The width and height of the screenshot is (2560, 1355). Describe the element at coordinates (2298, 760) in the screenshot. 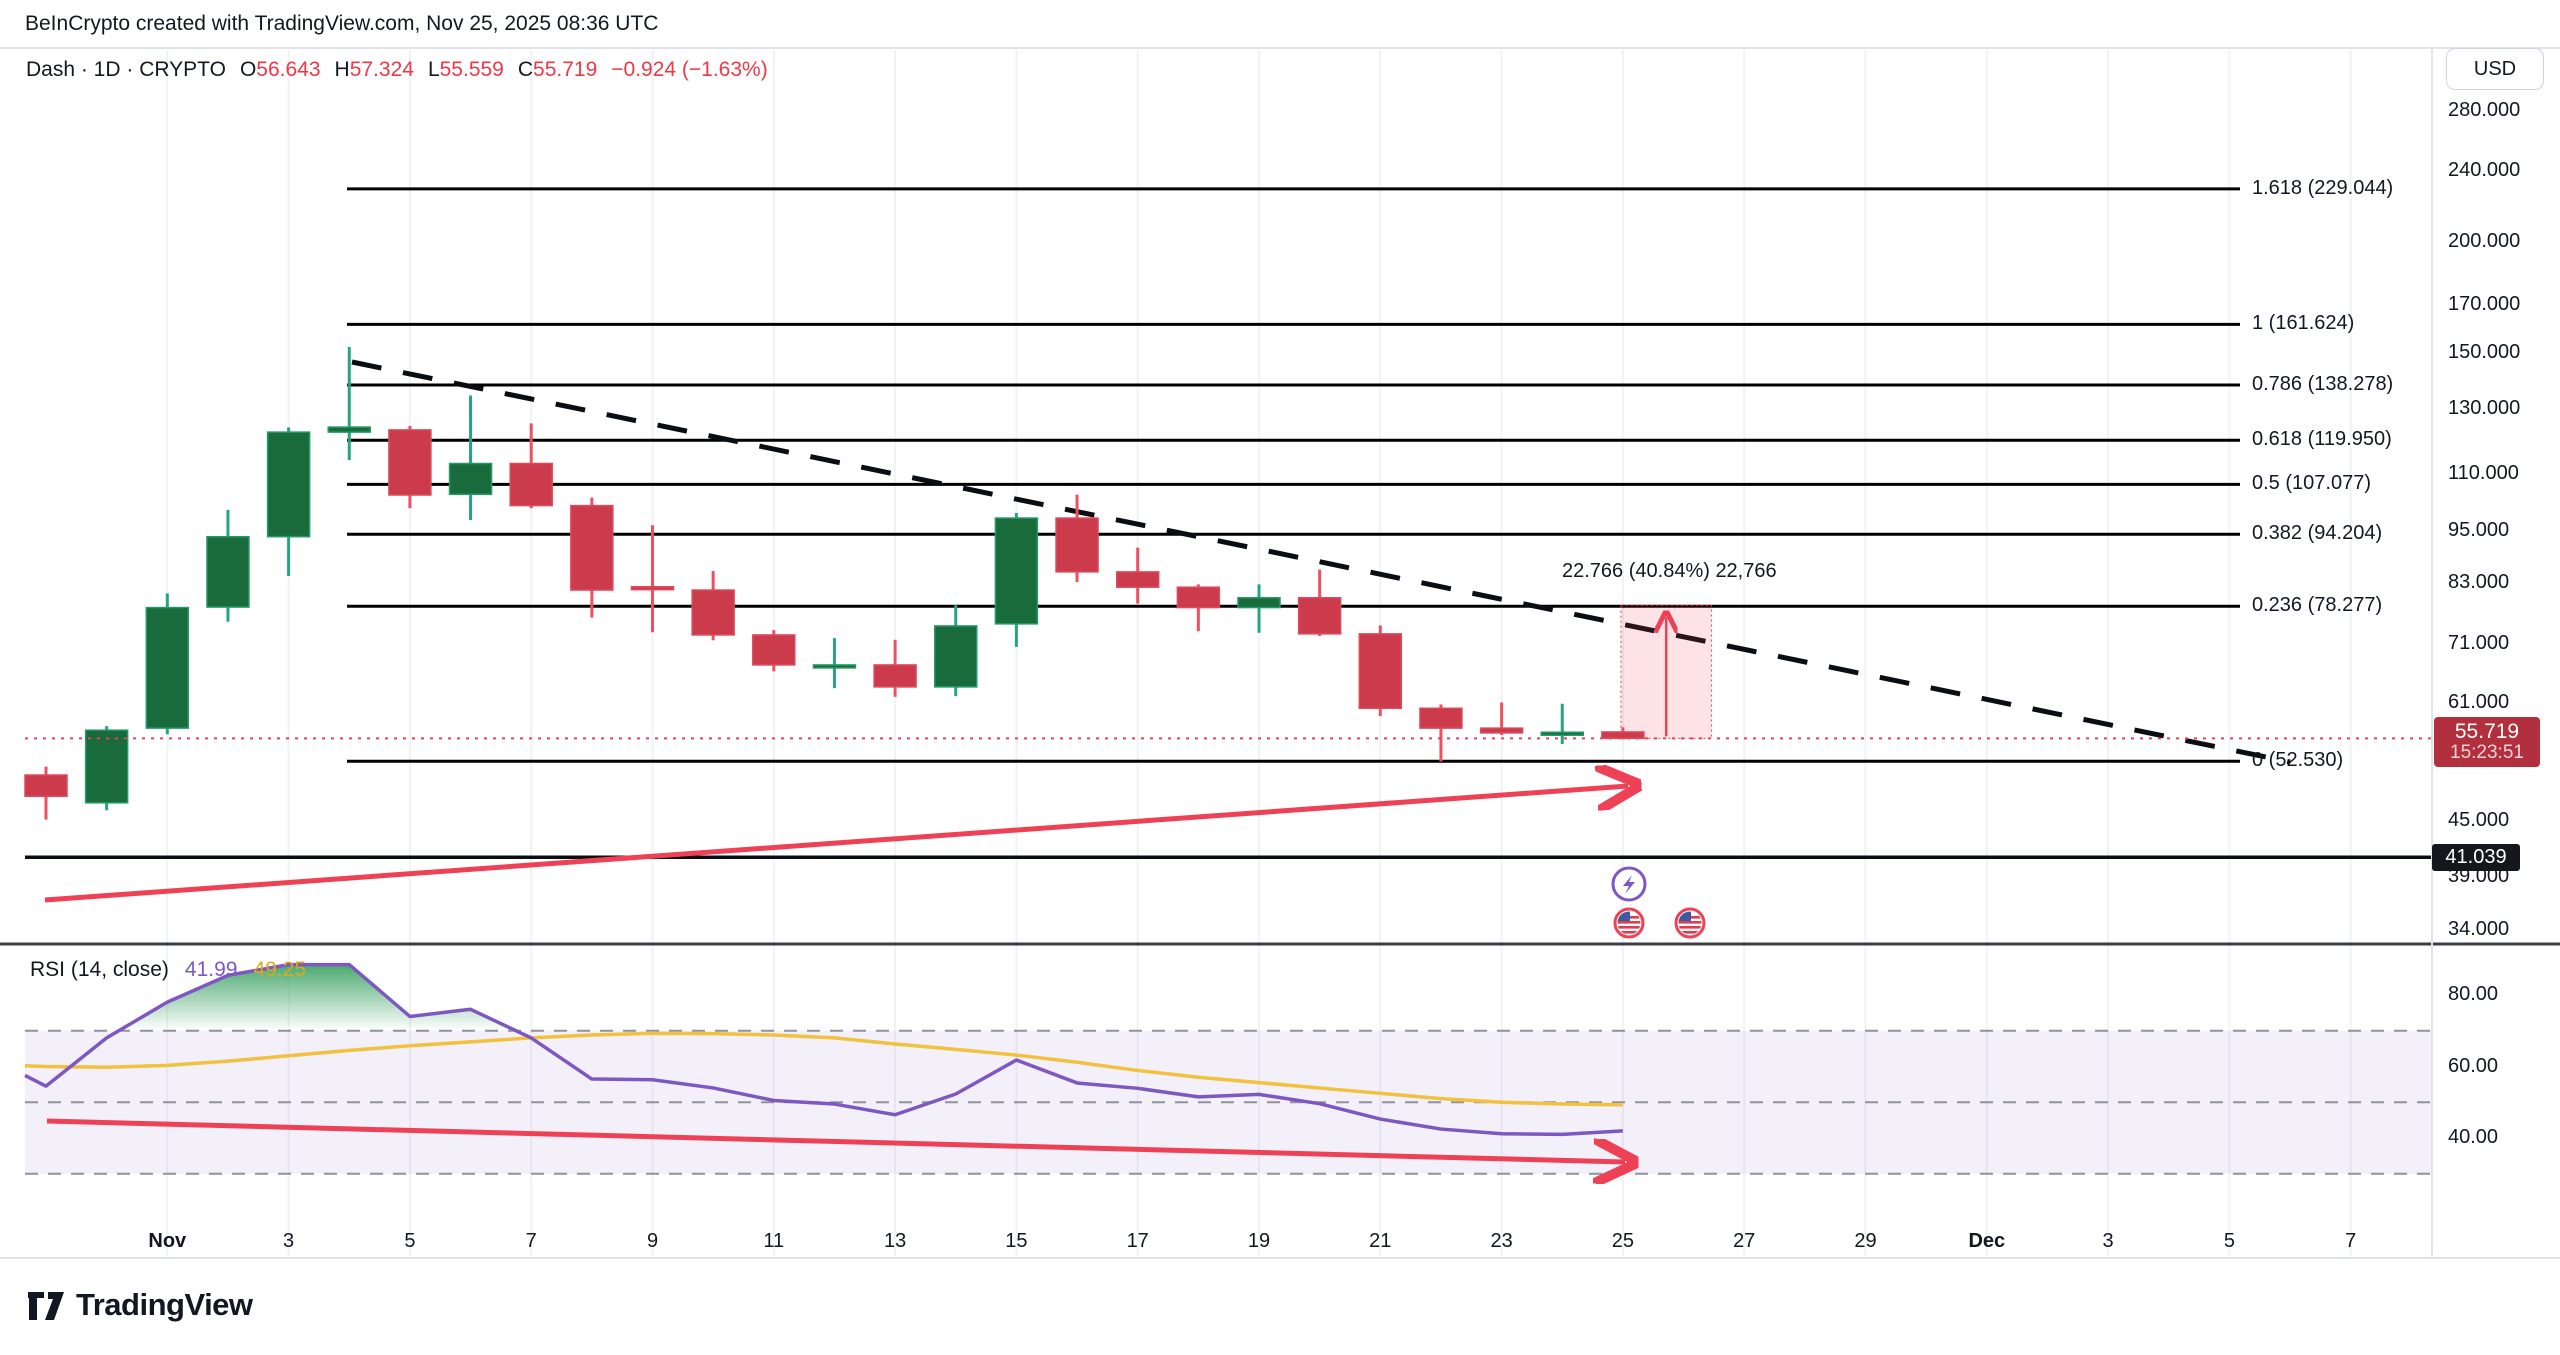

I see `fib-label-0: 0 (52.530)` at that location.